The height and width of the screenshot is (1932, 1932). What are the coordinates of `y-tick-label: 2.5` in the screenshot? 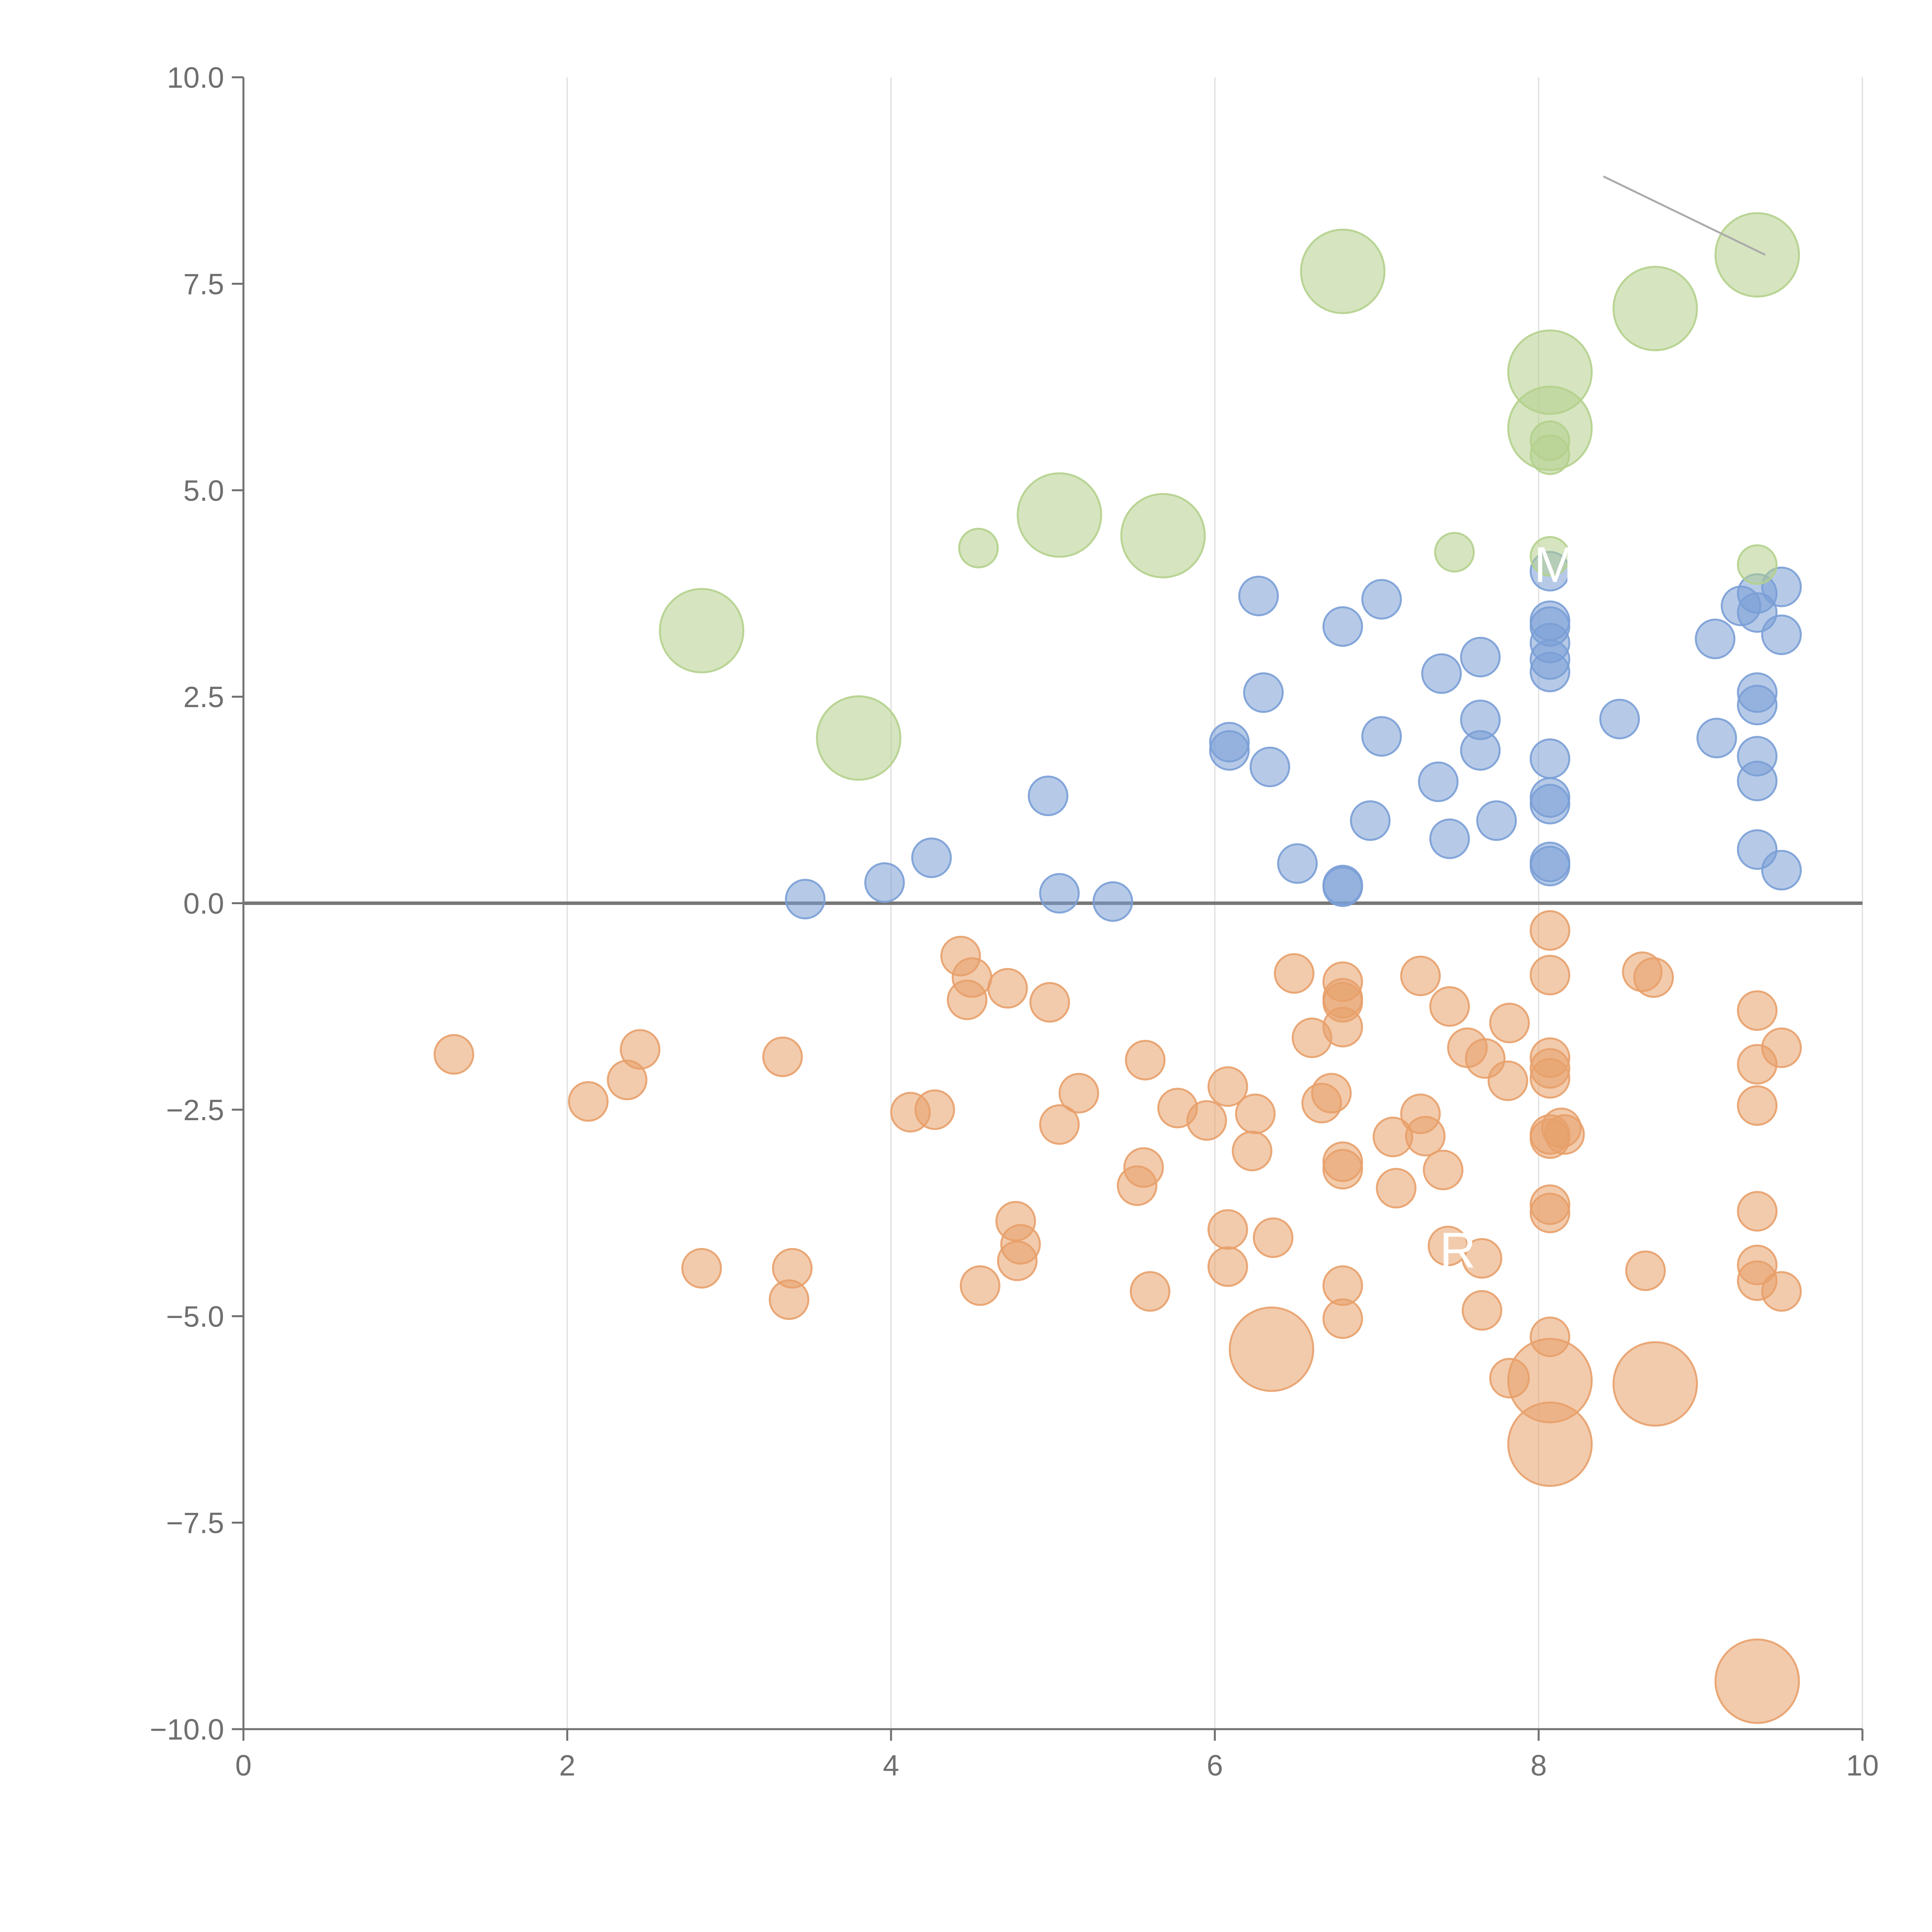 It's located at (204, 698).